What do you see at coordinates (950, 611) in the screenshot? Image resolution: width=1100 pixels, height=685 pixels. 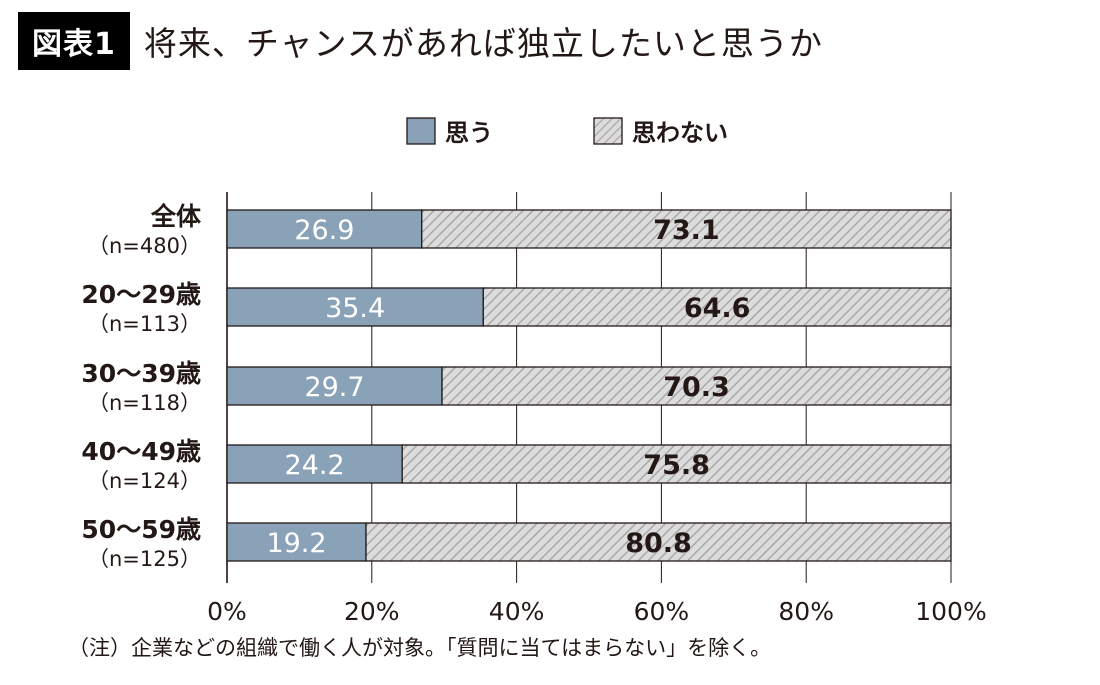 I see `x-tick-label: 100%` at bounding box center [950, 611].